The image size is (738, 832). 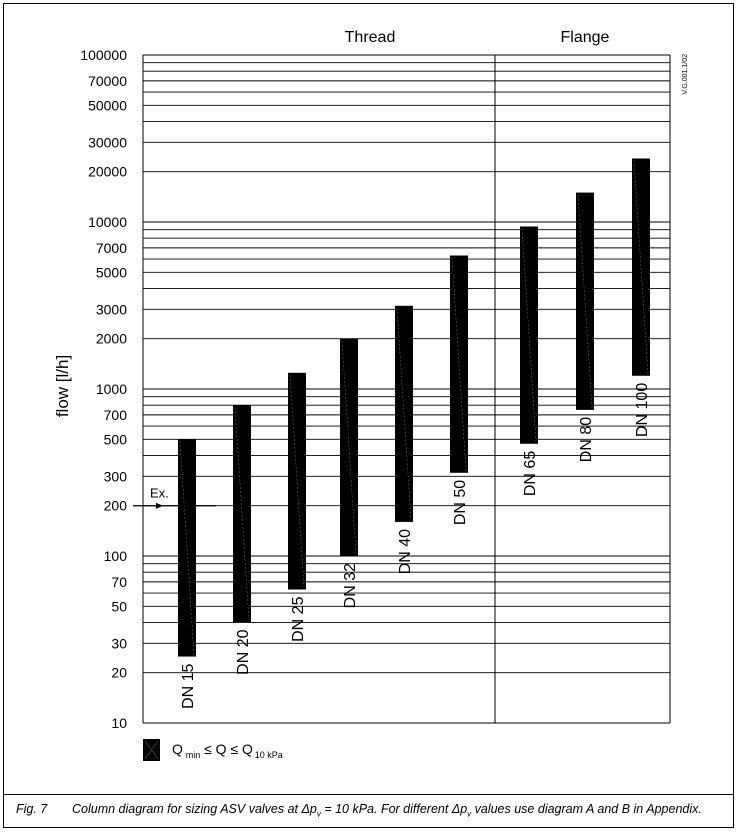 What do you see at coordinates (477, 37) in the screenshot?
I see `group-labels: Thread Flange` at bounding box center [477, 37].